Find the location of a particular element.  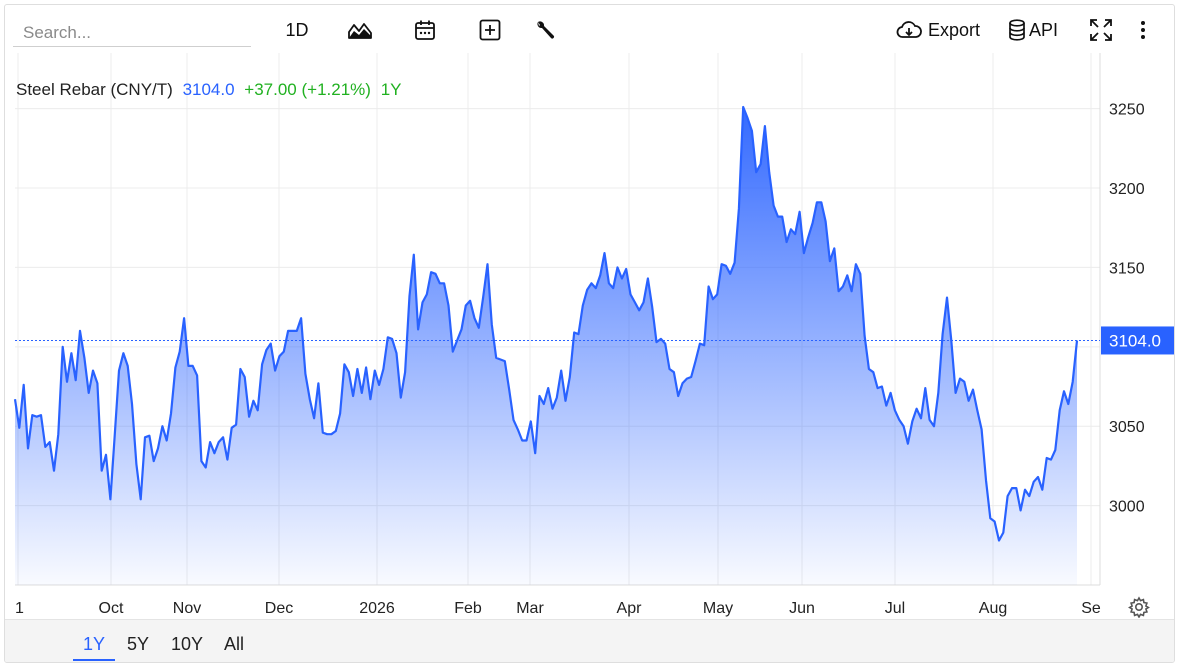

area-chart-icon is located at coordinates (360, 30).